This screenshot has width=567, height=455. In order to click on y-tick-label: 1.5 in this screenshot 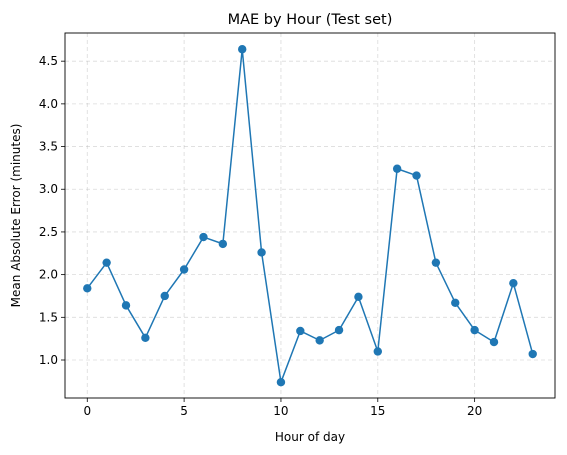, I will do `click(48, 317)`.